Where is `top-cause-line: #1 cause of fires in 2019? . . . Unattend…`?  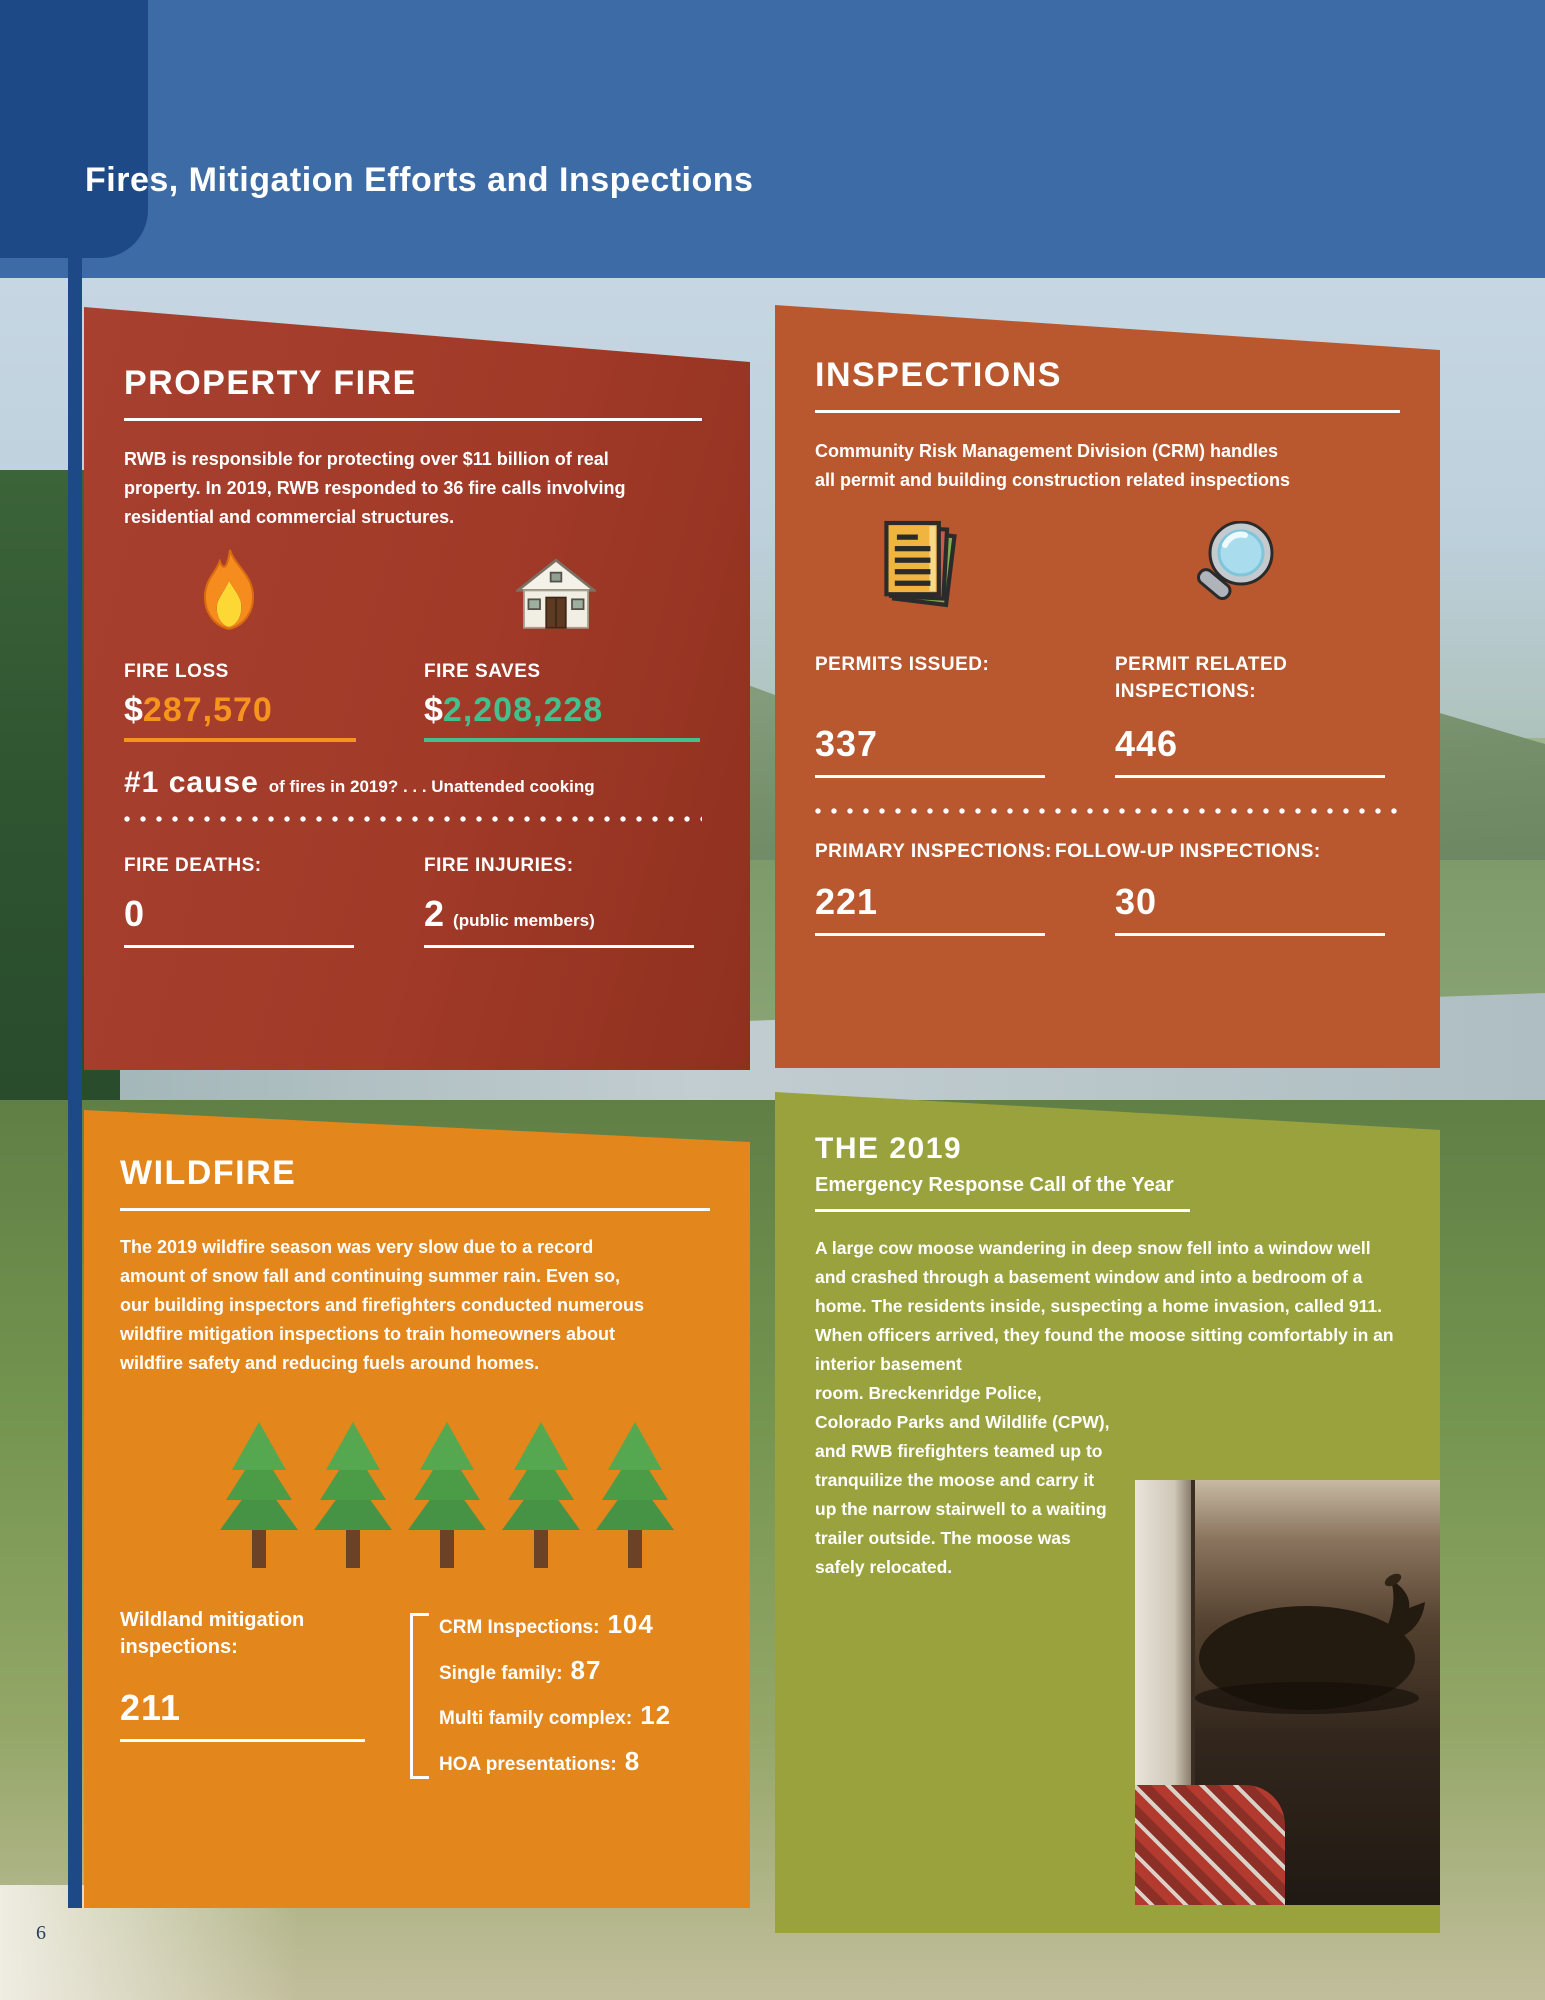
top-cause-line: #1 cause of fires in 2019? . . . Unattend… is located at coordinates (413, 783).